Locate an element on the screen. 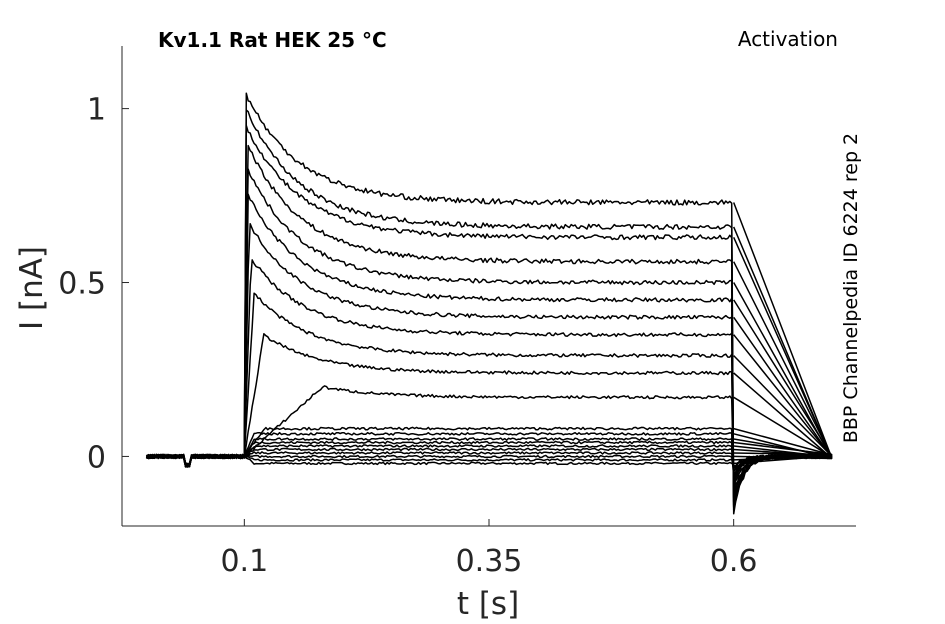 This screenshot has height=624, width=945. chart-title: Kv1.1 Rat HEK 25 °C is located at coordinates (272, 40).